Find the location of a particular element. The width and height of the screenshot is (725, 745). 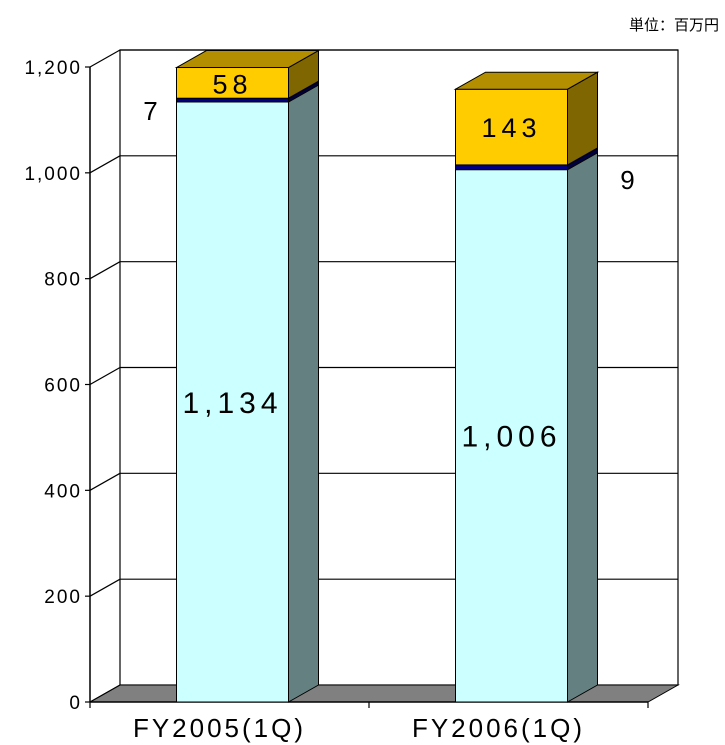

y-tick-label: 1,000 is located at coordinates (53, 174).